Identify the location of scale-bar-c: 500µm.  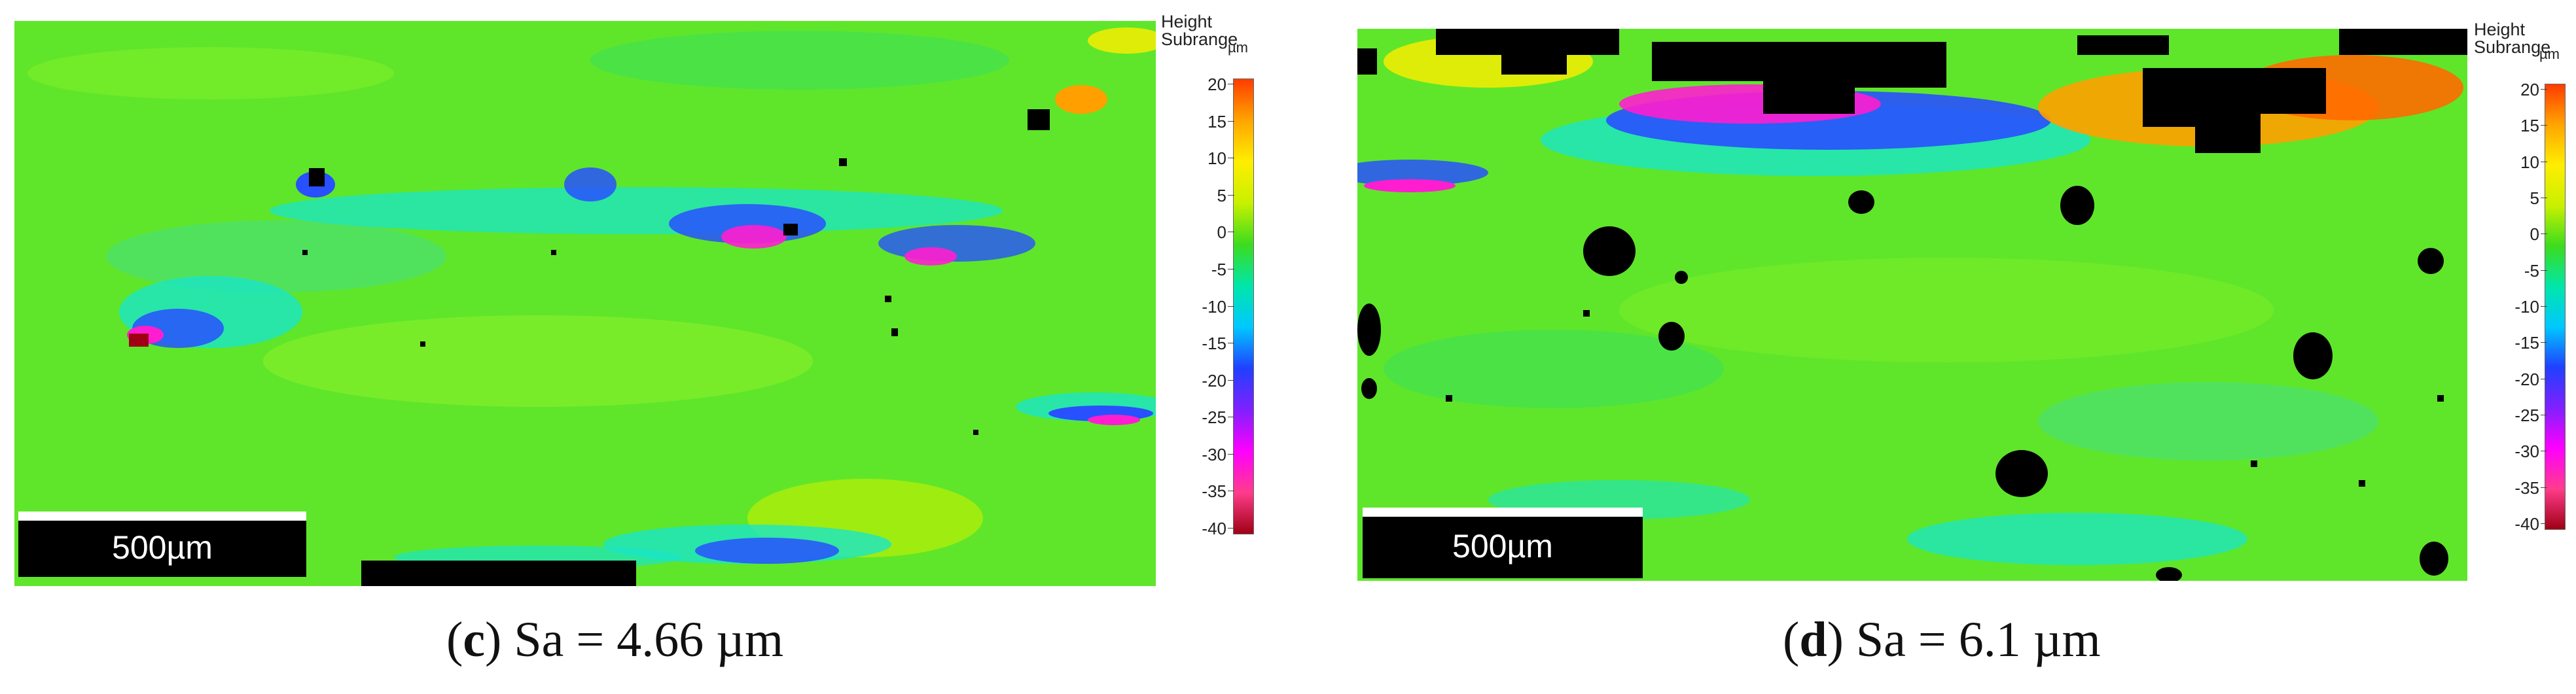
(162, 544).